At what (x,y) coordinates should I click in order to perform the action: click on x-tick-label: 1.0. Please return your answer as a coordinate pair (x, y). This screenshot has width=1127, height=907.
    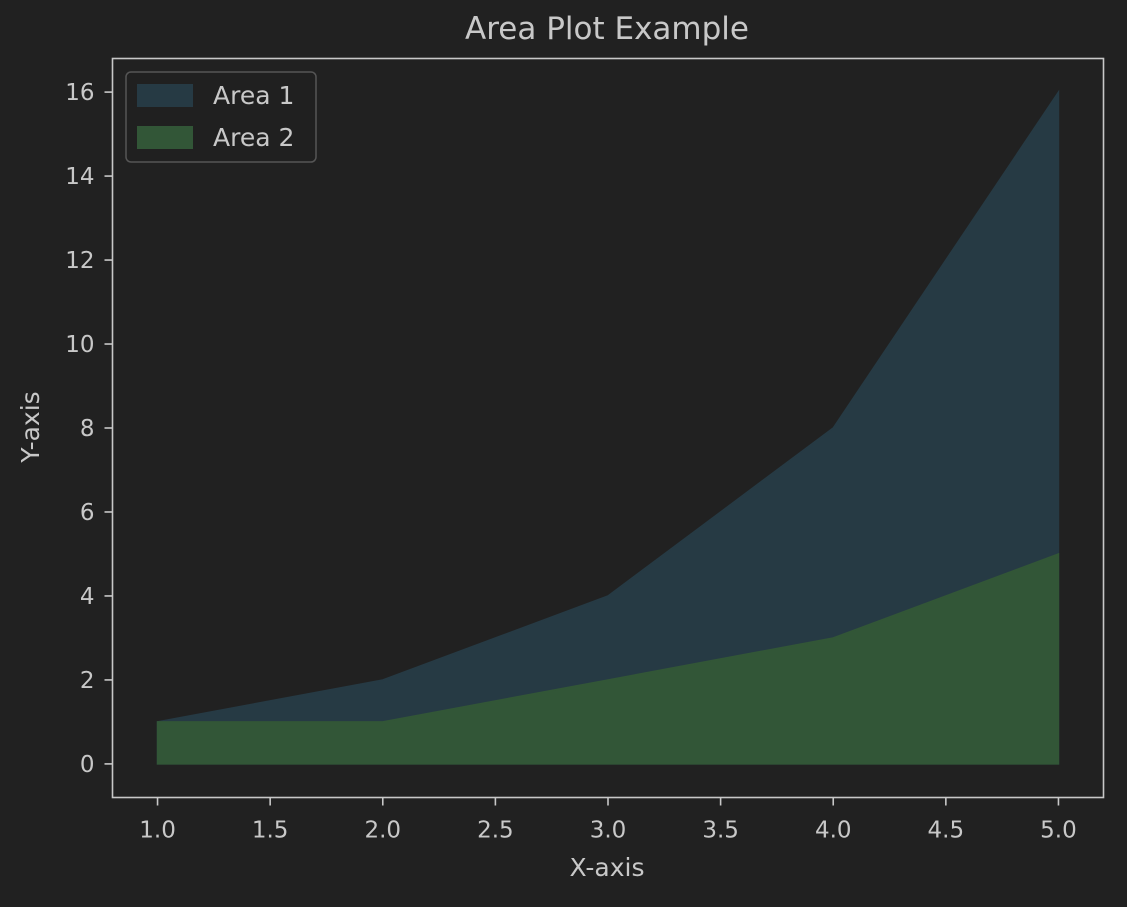
    Looking at the image, I should click on (157, 831).